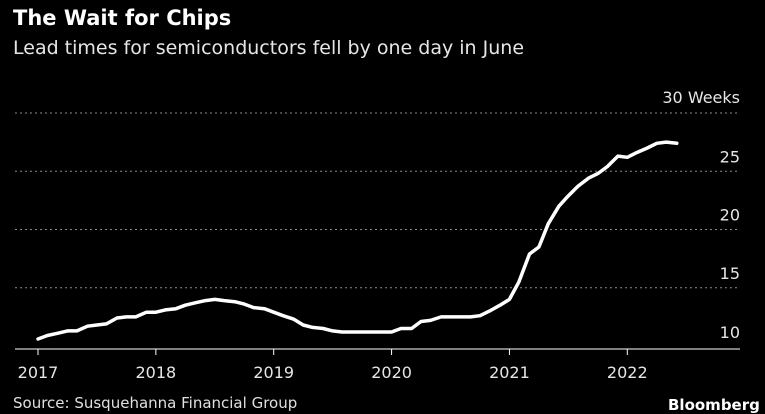 The height and width of the screenshot is (414, 765). I want to click on y-tick-label-20: 20, so click(730, 215).